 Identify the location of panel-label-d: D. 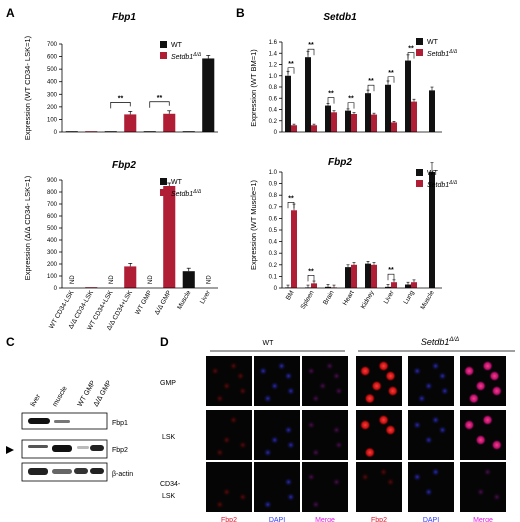
(164, 342).